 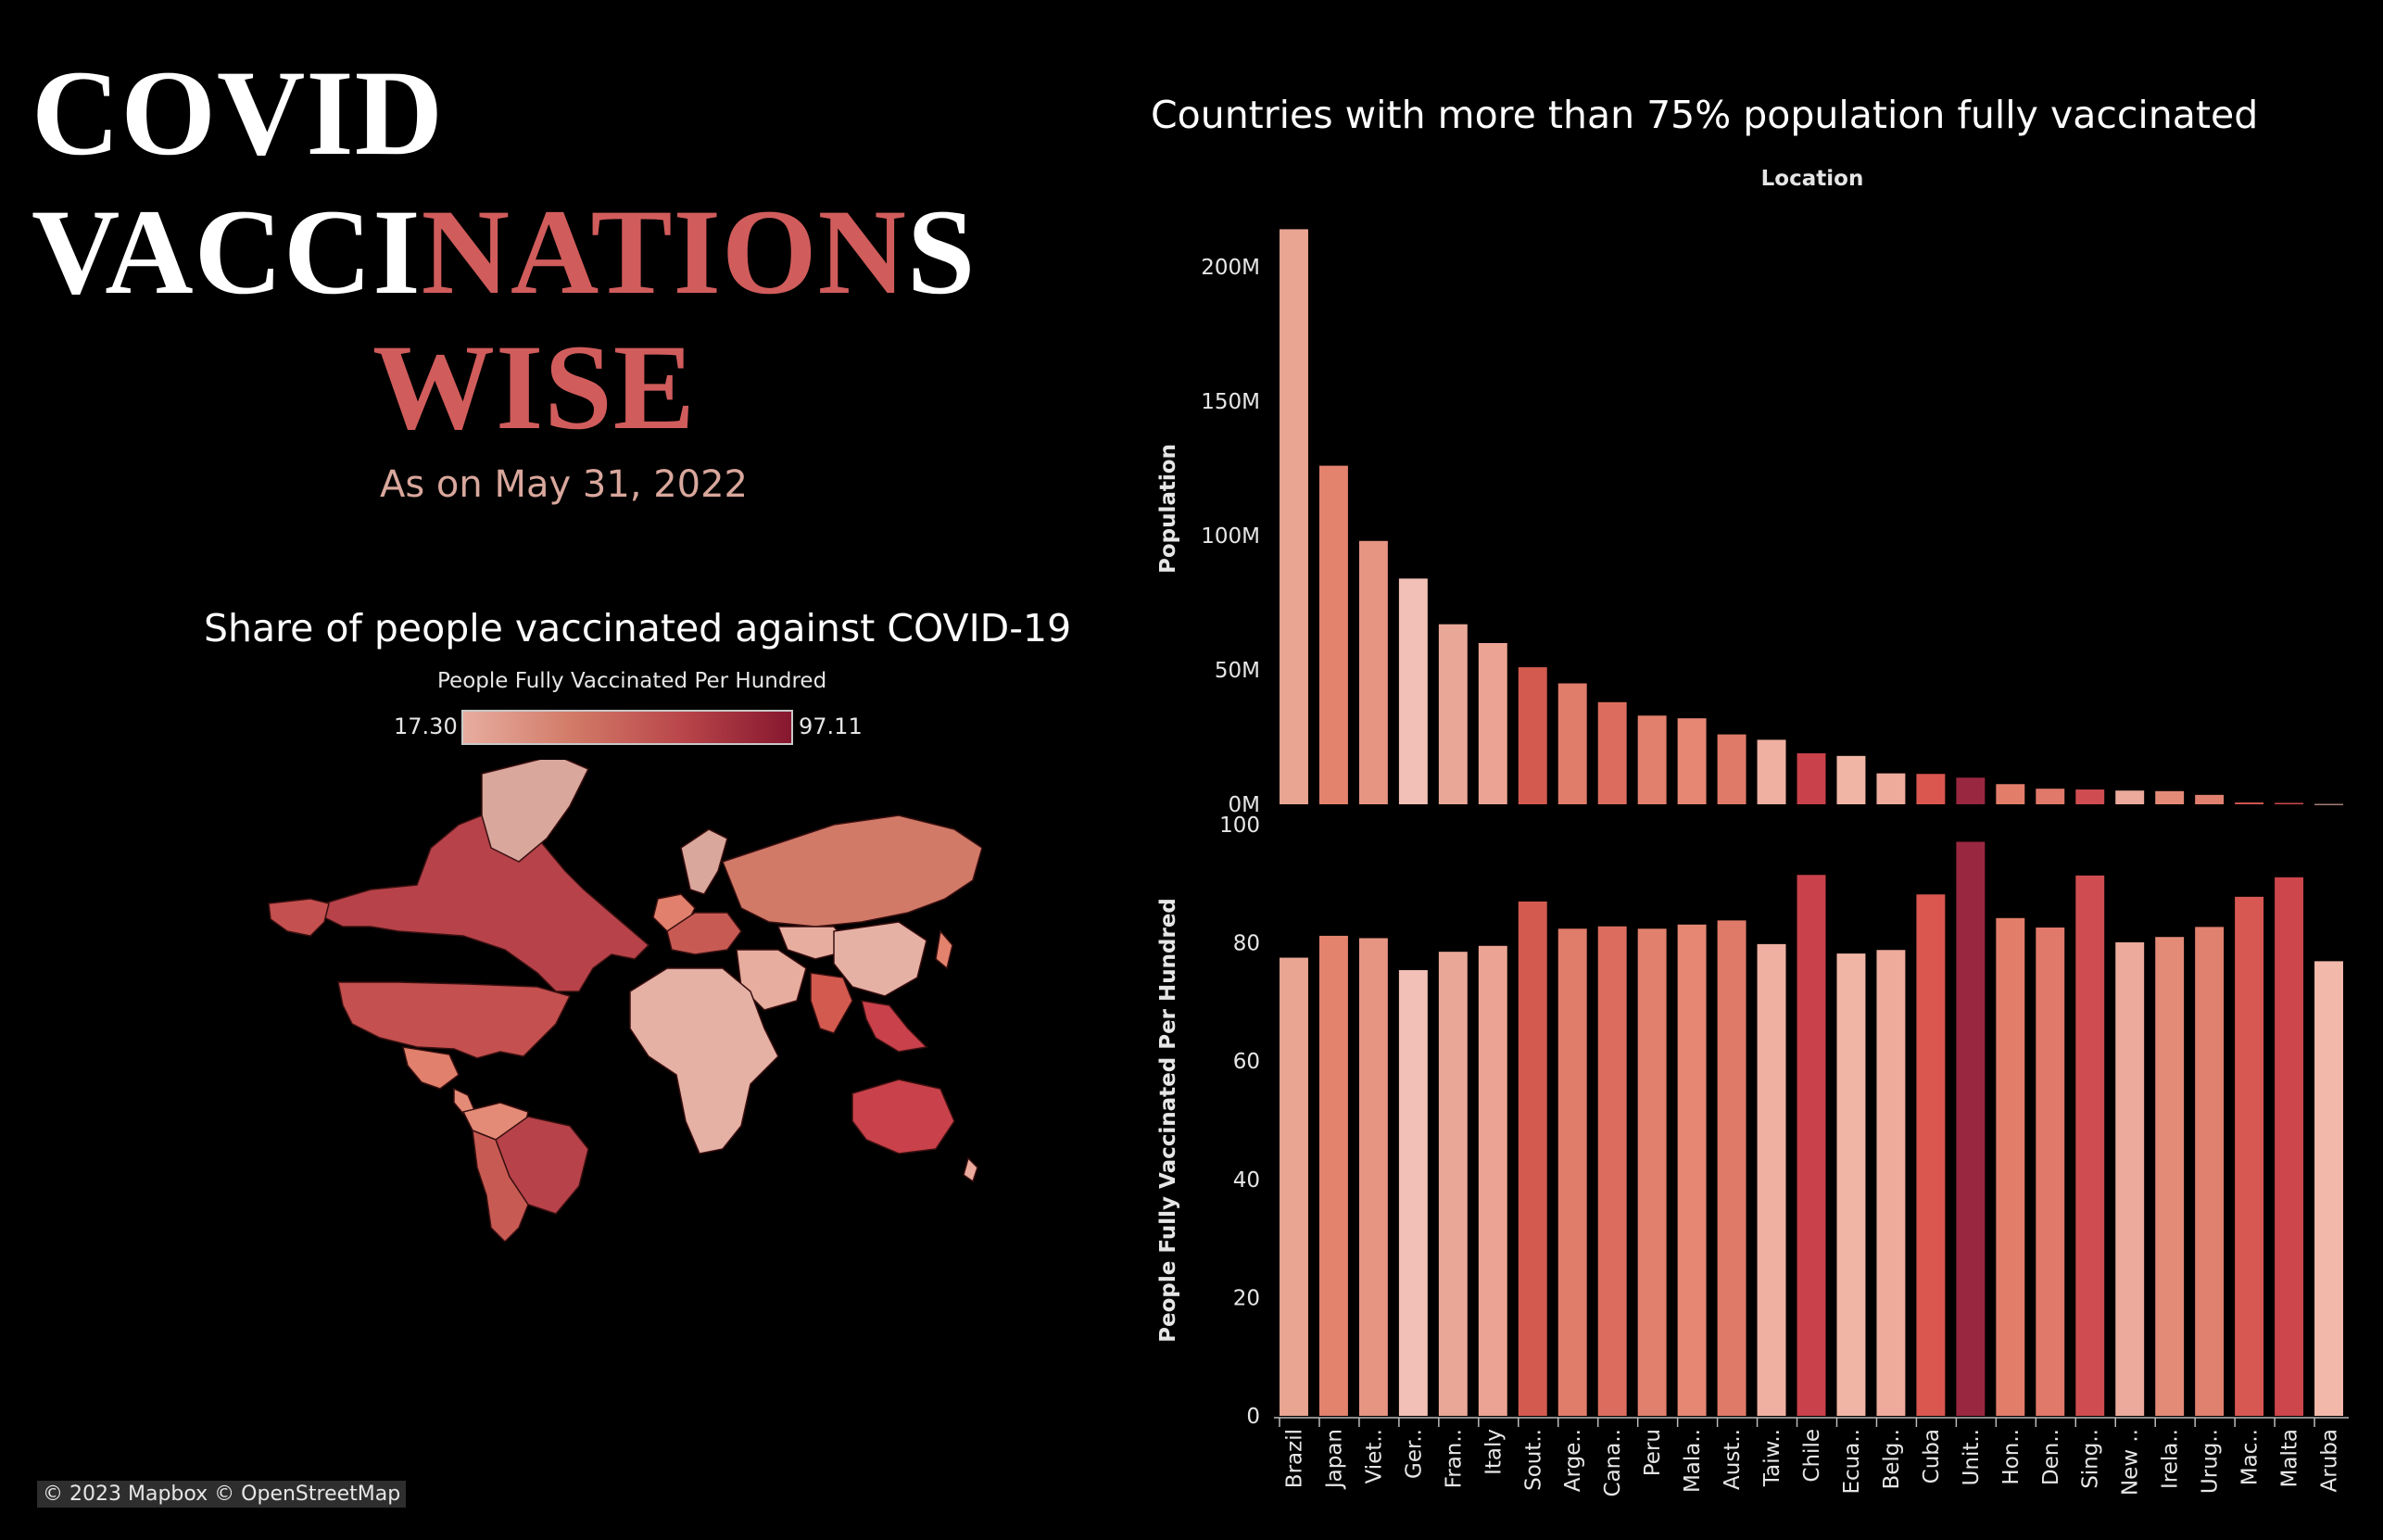 I want to click on y-axis-title: Population, so click(x=1168, y=509).